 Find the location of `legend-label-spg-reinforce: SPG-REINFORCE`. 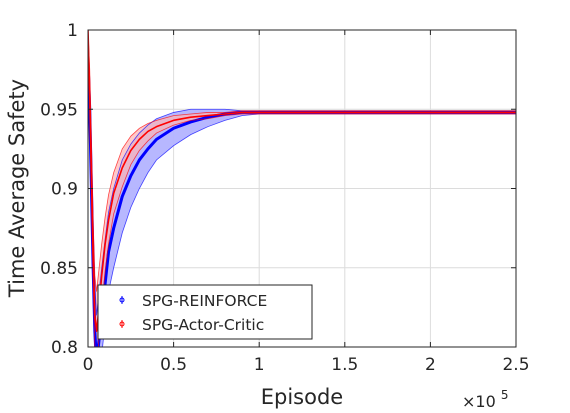

legend-label-spg-reinforce: SPG-REINFORCE is located at coordinates (204, 301).